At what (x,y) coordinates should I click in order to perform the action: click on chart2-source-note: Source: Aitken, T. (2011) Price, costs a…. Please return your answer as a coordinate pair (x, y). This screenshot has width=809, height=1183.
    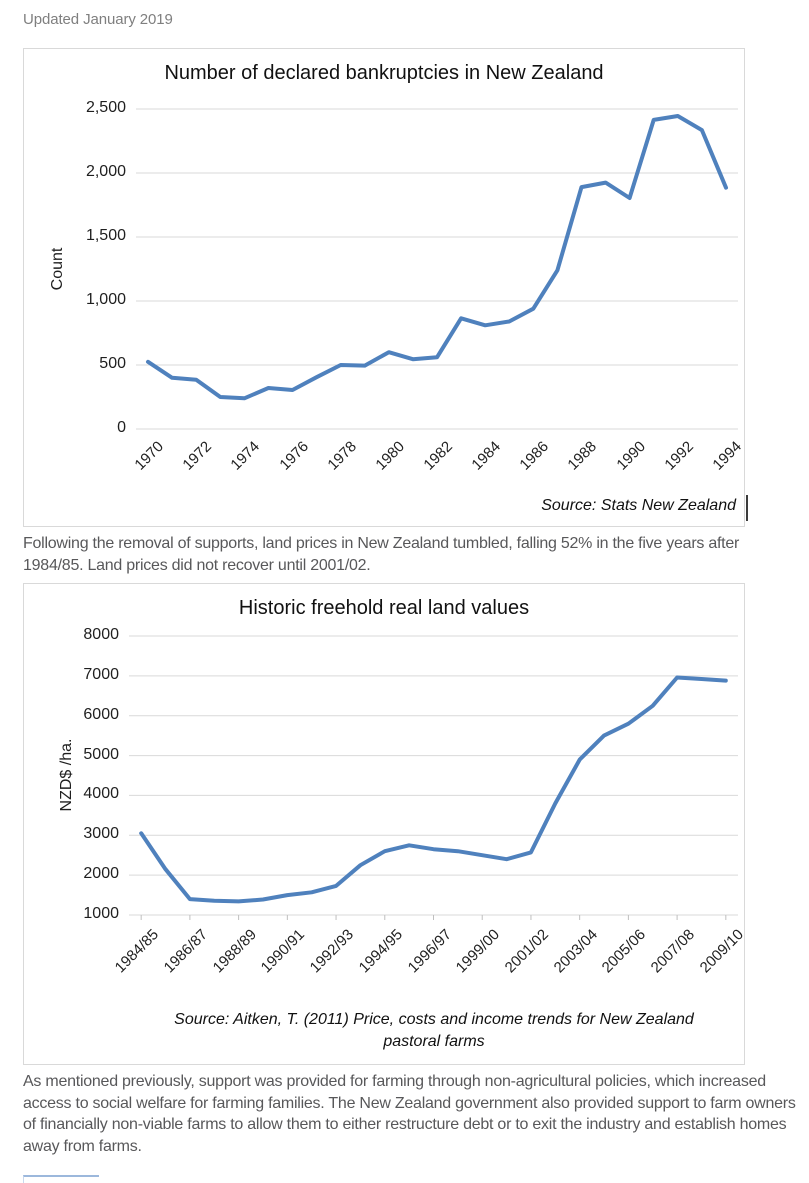
    Looking at the image, I should click on (434, 1030).